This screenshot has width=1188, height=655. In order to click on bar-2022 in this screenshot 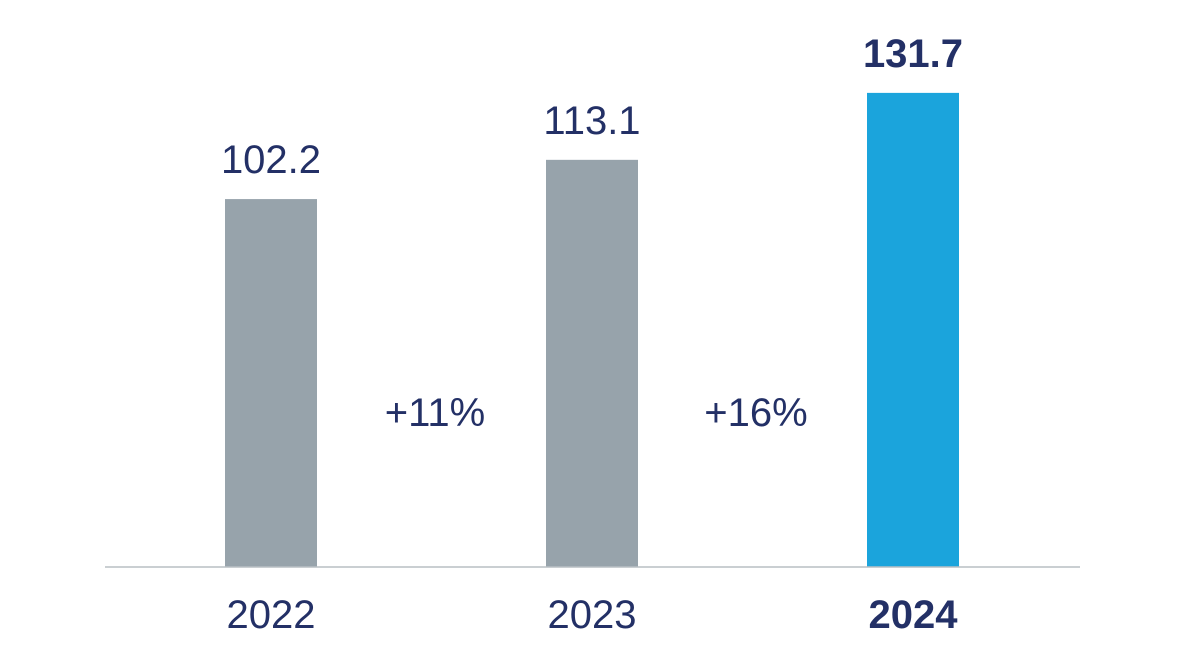, I will do `click(271, 383)`.